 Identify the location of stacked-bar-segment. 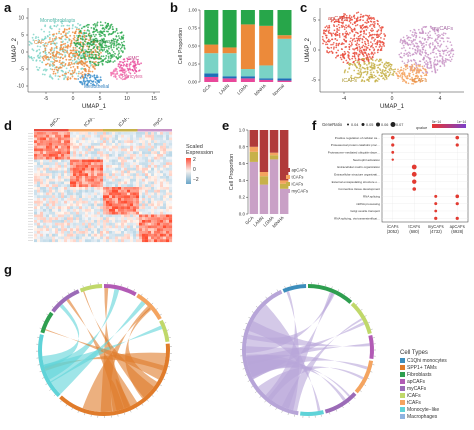
(266, 18).